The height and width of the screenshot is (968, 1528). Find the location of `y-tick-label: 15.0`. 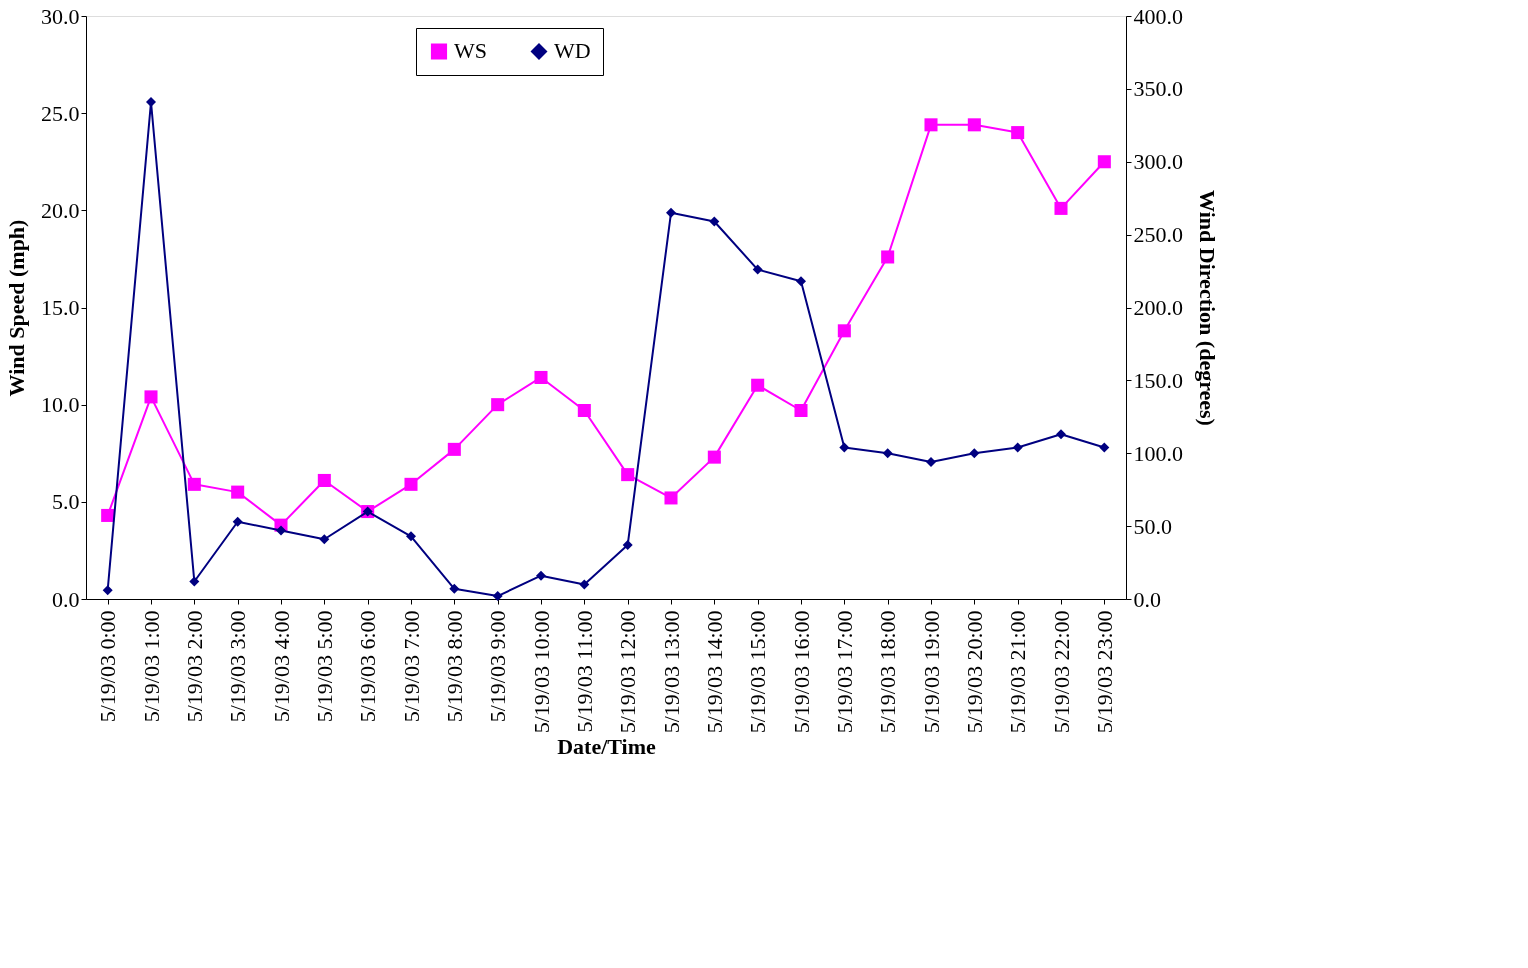

y-tick-label: 15.0 is located at coordinates (60, 307).